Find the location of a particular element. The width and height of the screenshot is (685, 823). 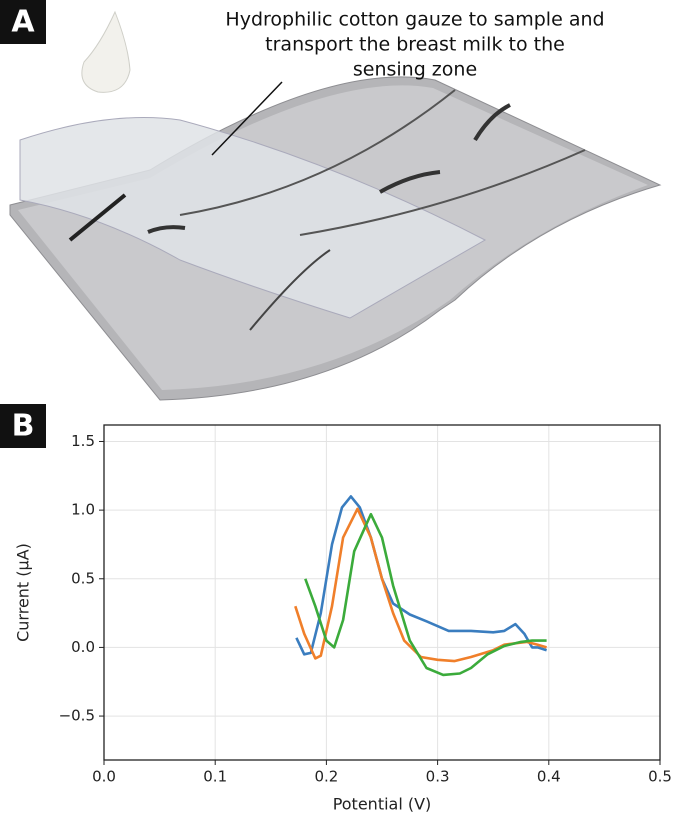

panel-label: B is located at coordinates (23, 426).